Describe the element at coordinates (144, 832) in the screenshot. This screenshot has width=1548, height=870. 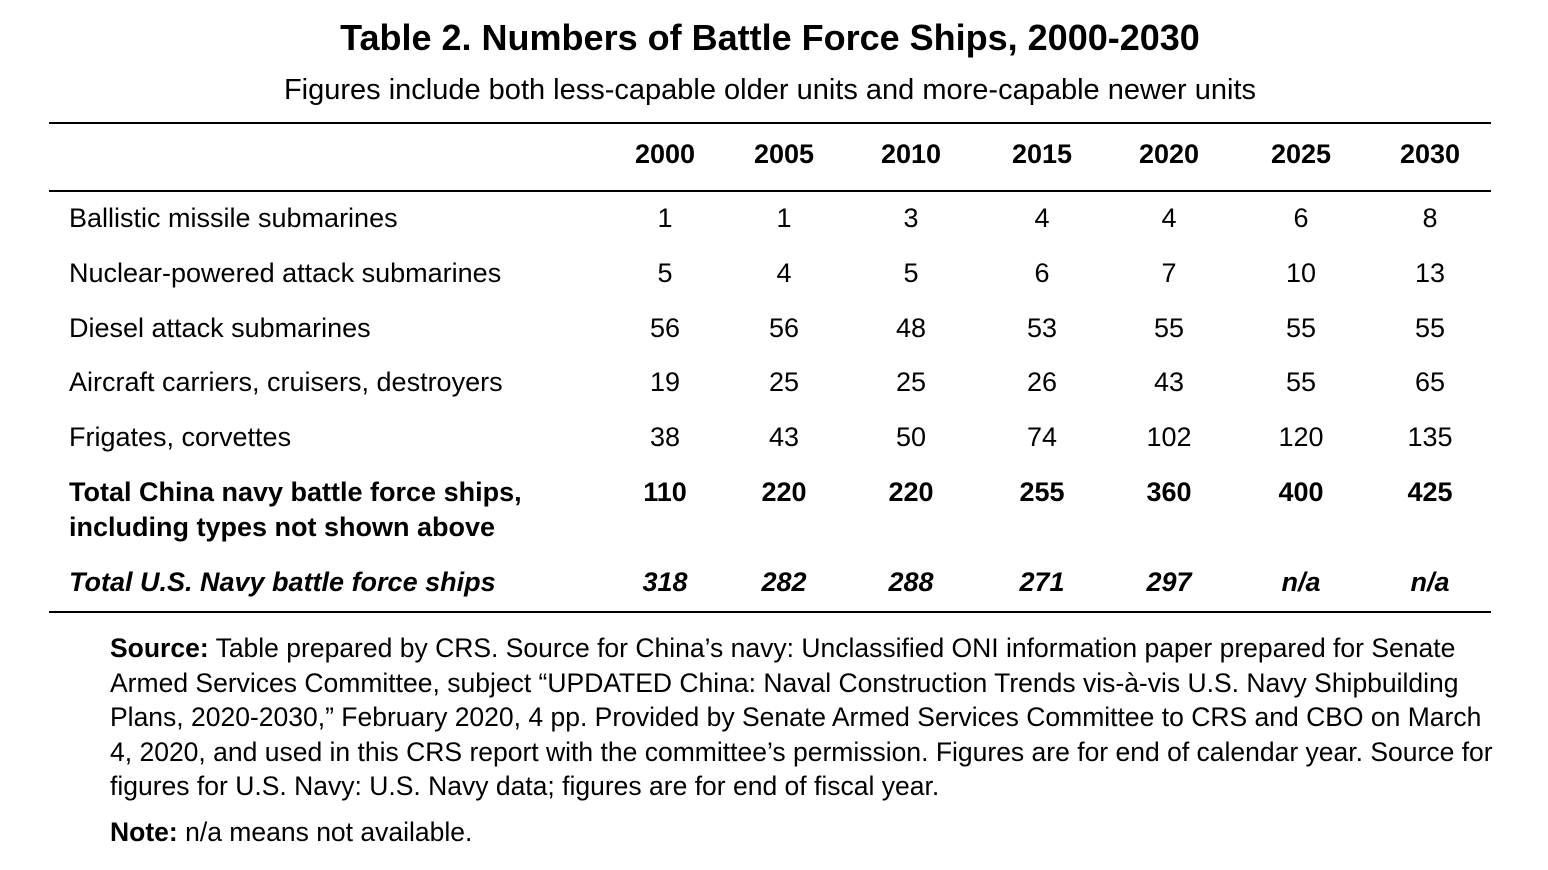
I see `note-label: Note:` at that location.